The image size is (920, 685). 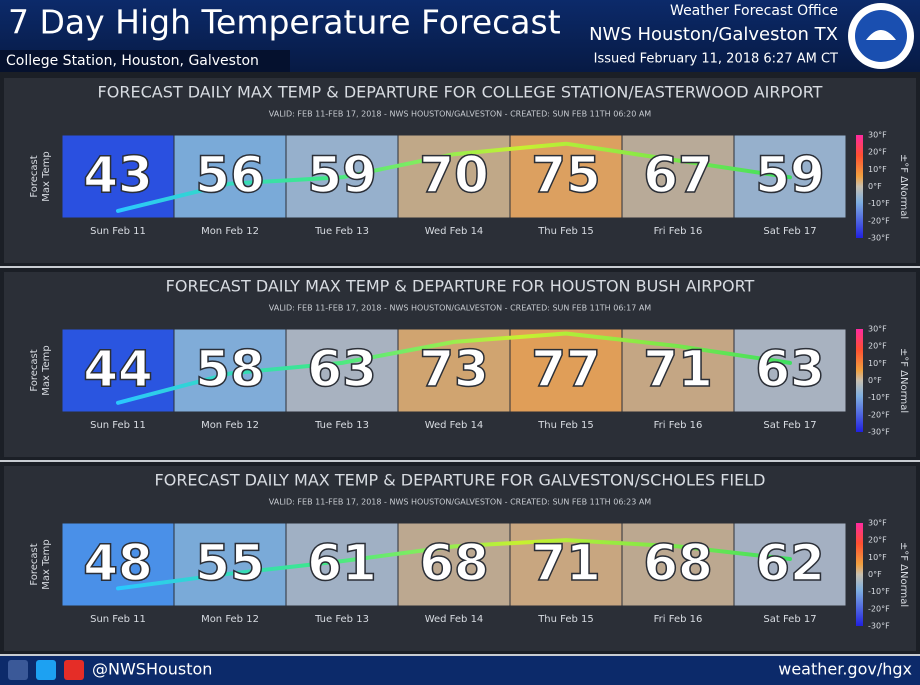 What do you see at coordinates (284, 22) in the screenshot?
I see `title: 7 Day High Temperature Forecast` at bounding box center [284, 22].